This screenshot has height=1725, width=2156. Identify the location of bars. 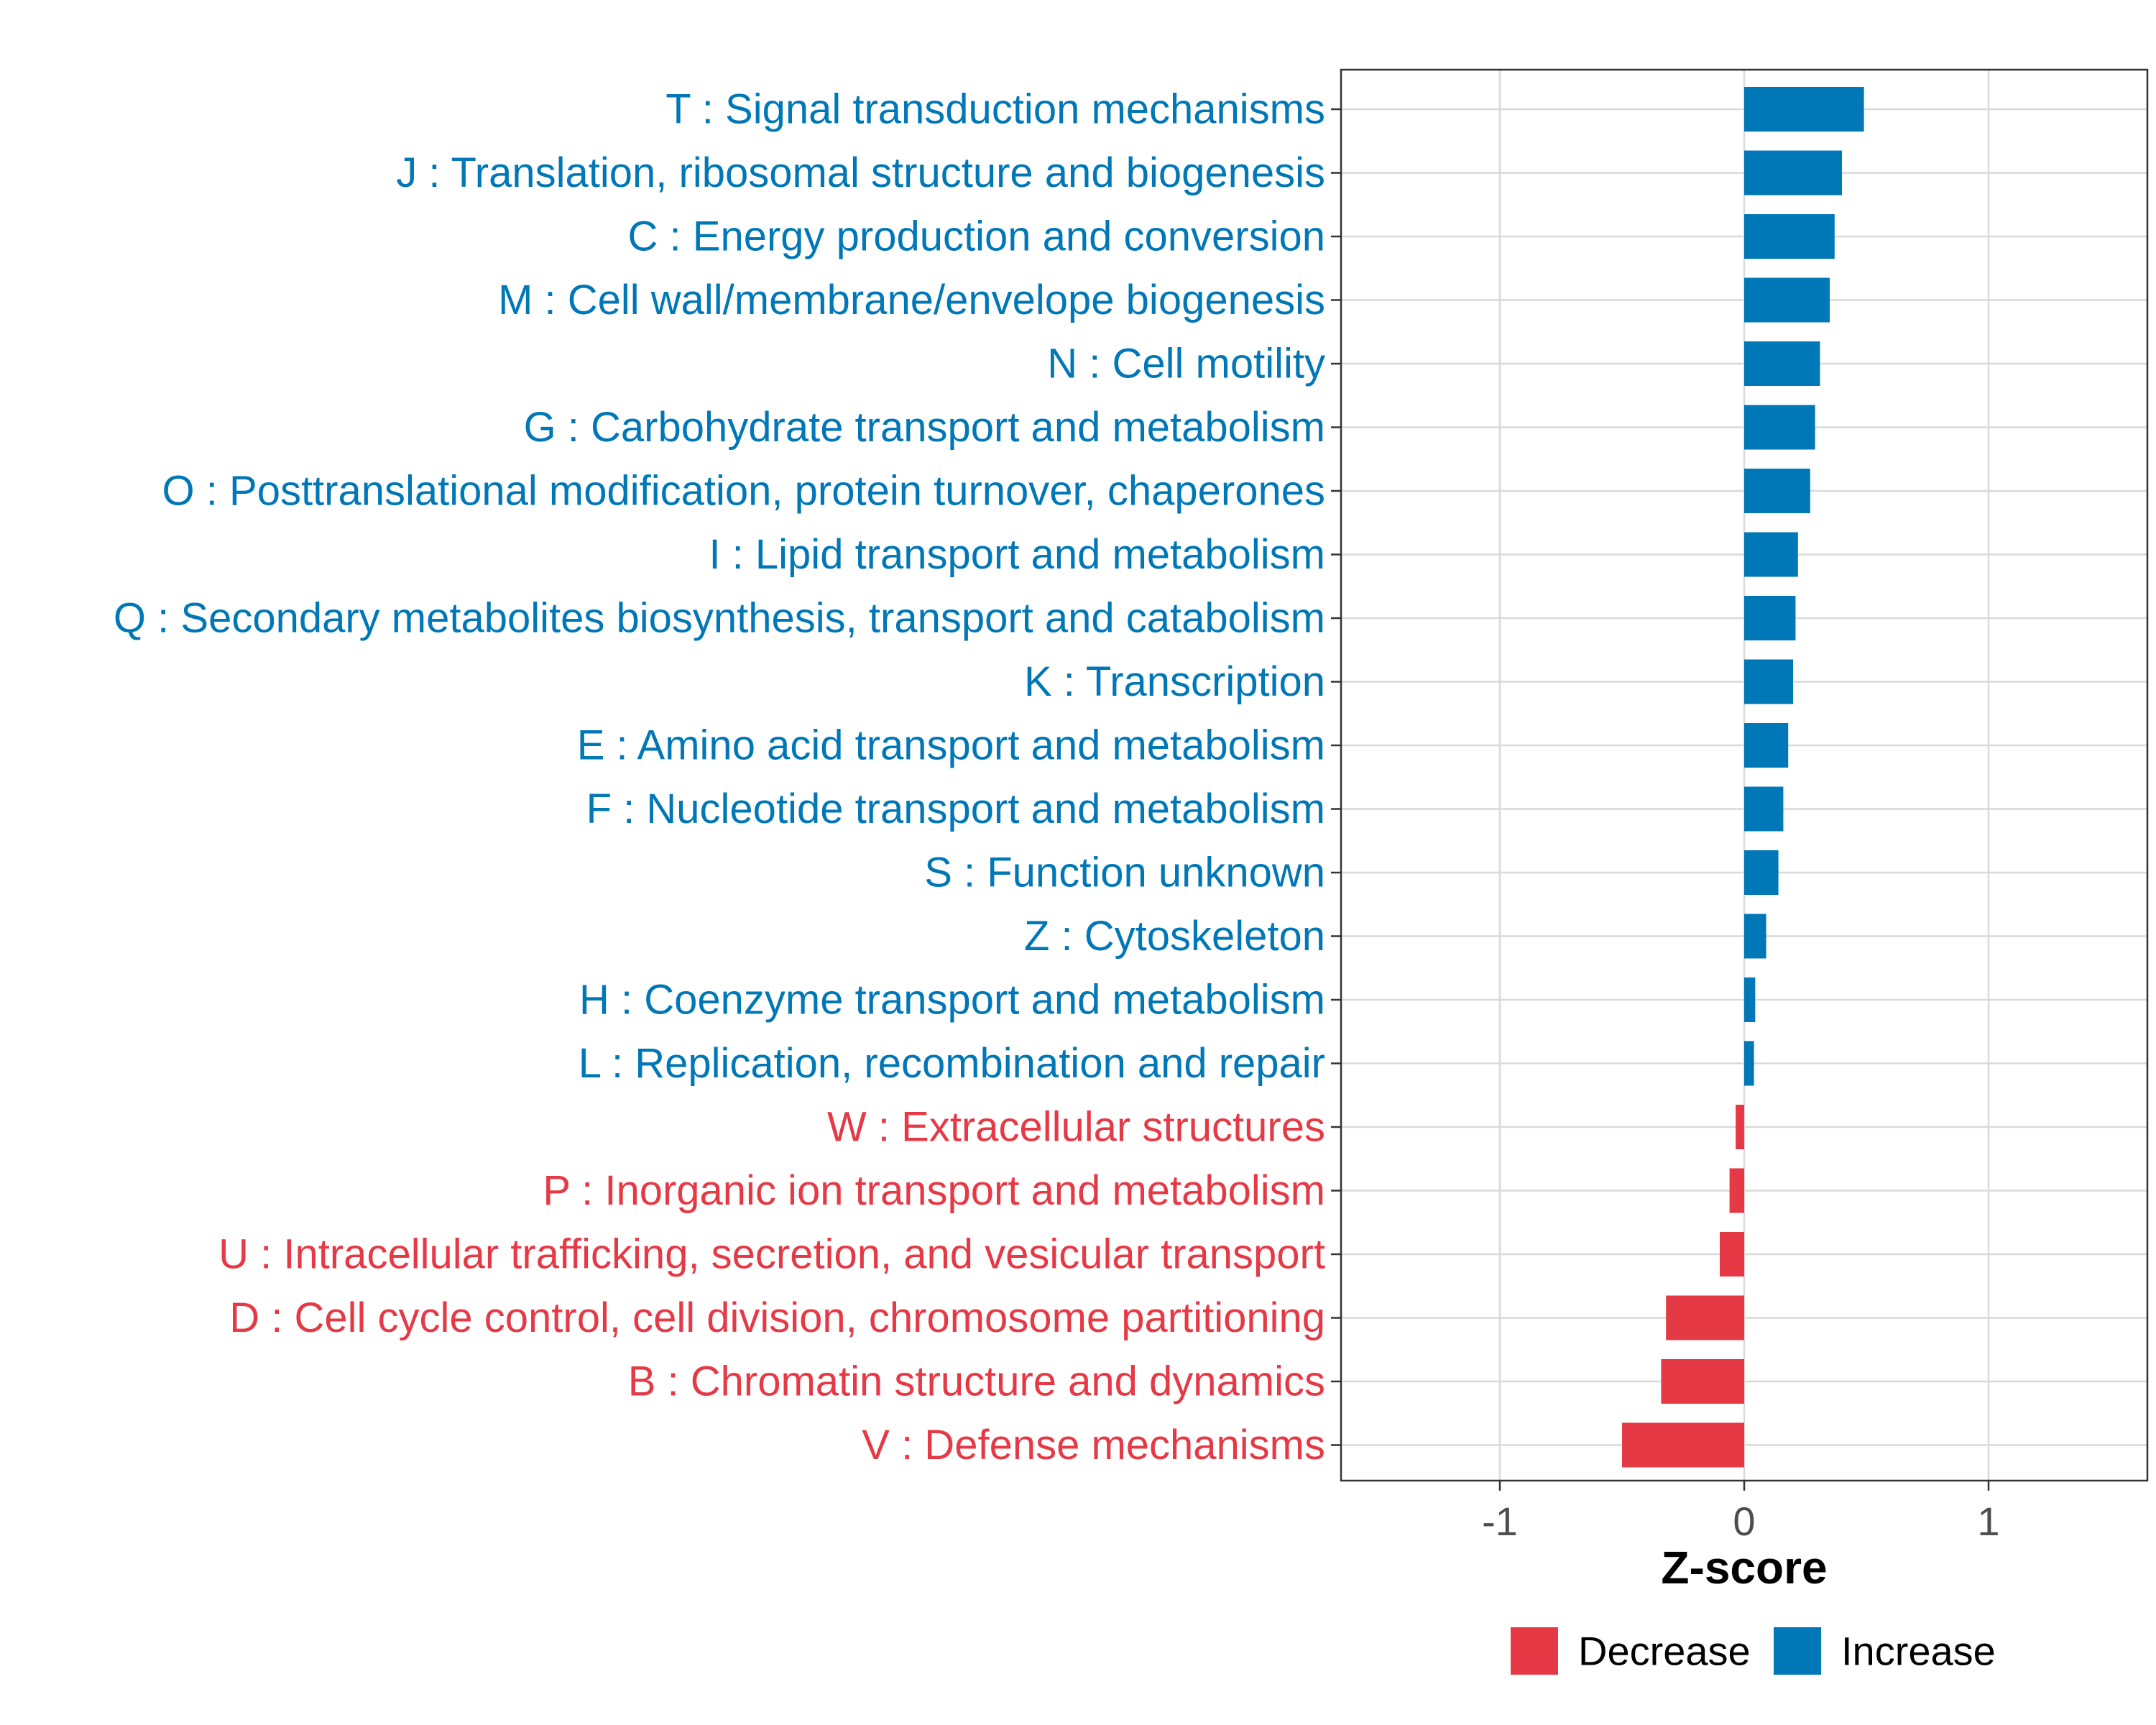
(1743, 777).